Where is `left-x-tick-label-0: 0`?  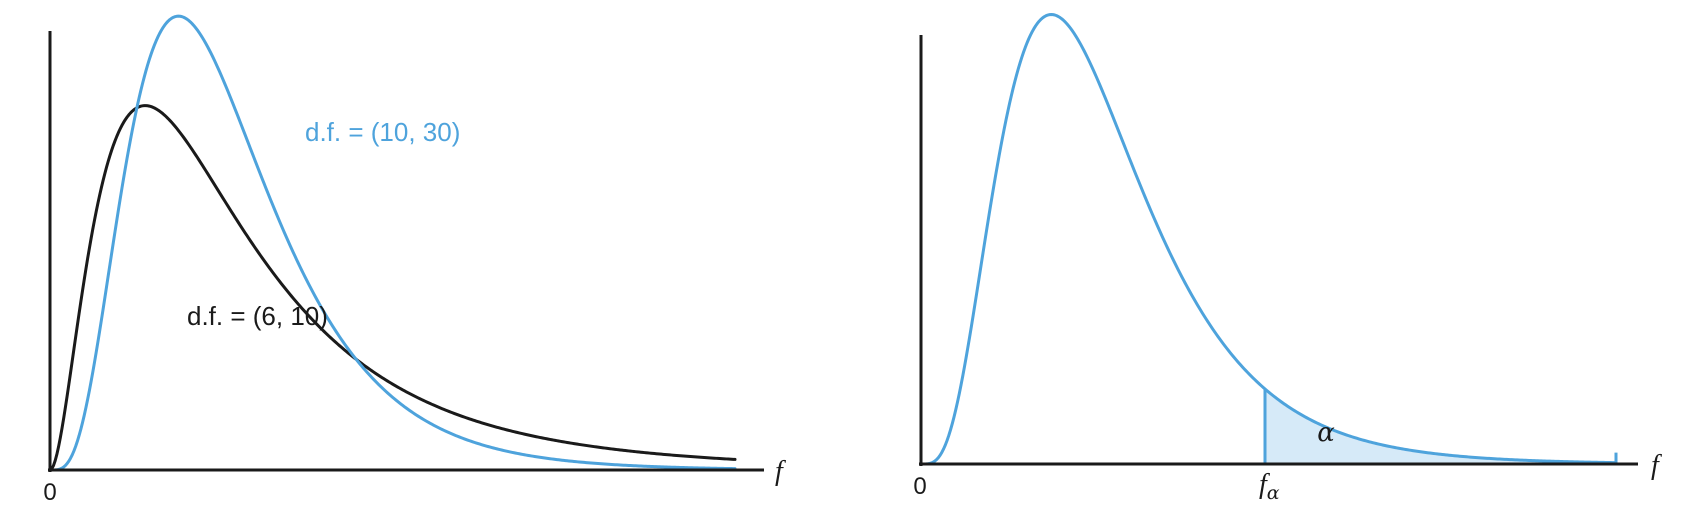 left-x-tick-label-0: 0 is located at coordinates (49, 492).